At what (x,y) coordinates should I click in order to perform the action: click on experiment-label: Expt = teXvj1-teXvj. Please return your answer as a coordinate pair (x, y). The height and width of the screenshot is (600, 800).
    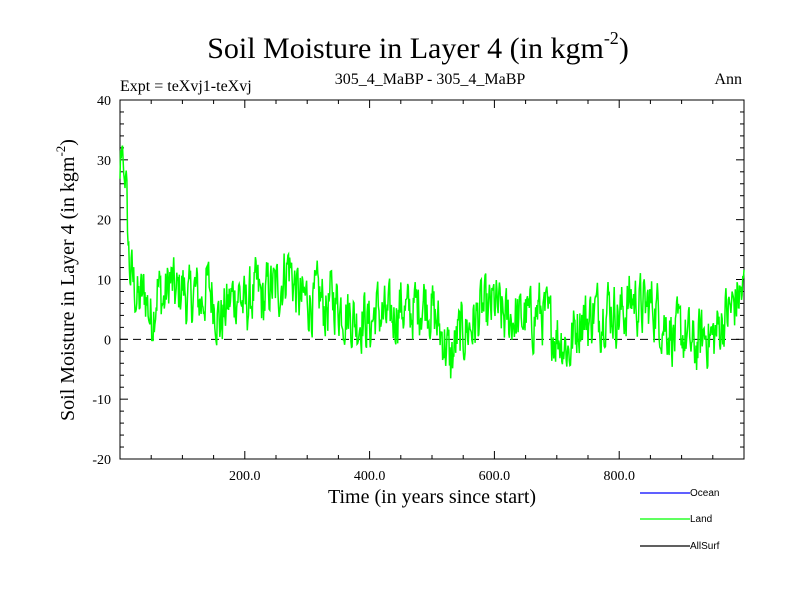
    Looking at the image, I should click on (186, 86).